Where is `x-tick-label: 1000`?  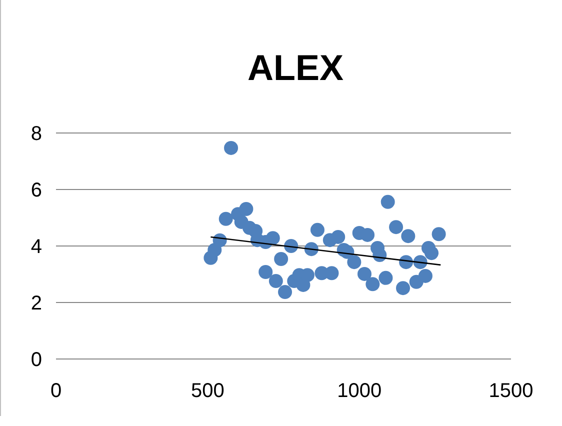 x-tick-label: 1000 is located at coordinates (359, 391).